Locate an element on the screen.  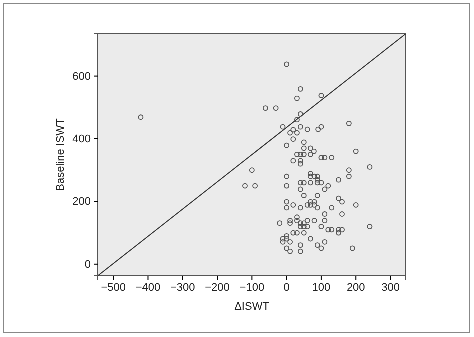
x-axis-title: ΔISWT is located at coordinates (252, 307).